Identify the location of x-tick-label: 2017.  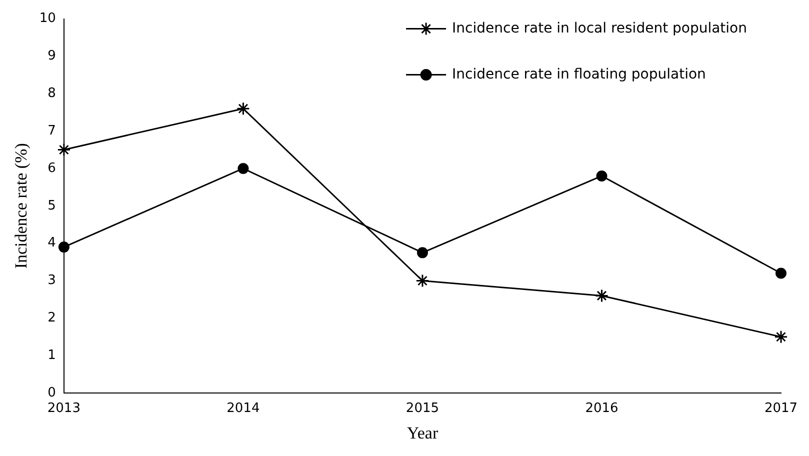
(781, 408).